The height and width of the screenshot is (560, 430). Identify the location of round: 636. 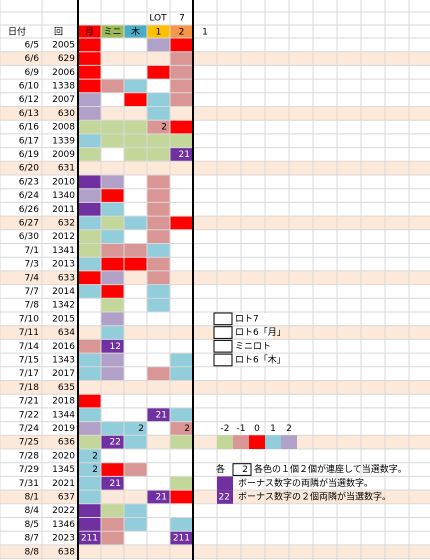
(66, 443).